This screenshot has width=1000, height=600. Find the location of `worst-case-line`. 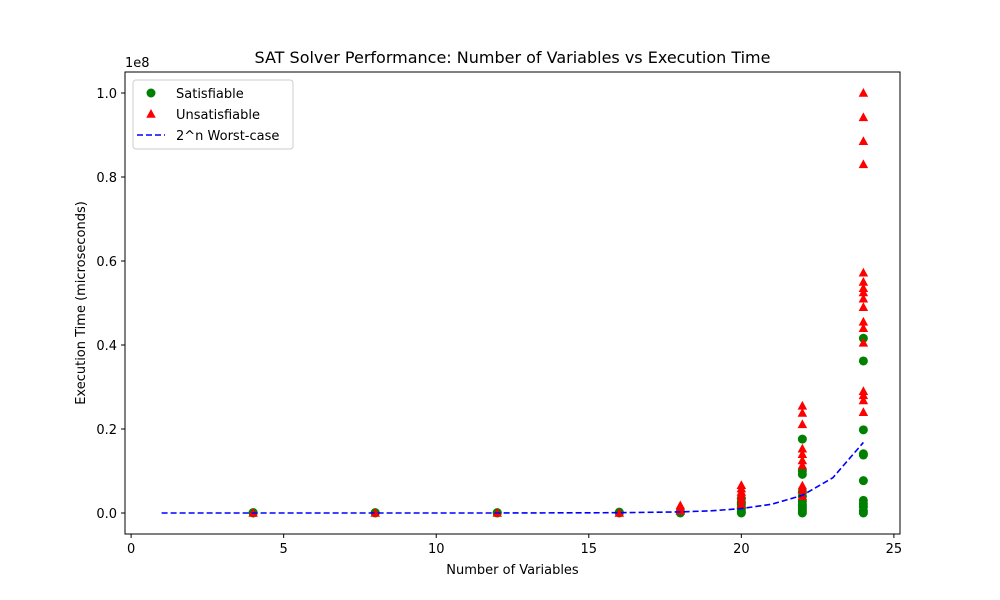

worst-case-line is located at coordinates (512, 477).